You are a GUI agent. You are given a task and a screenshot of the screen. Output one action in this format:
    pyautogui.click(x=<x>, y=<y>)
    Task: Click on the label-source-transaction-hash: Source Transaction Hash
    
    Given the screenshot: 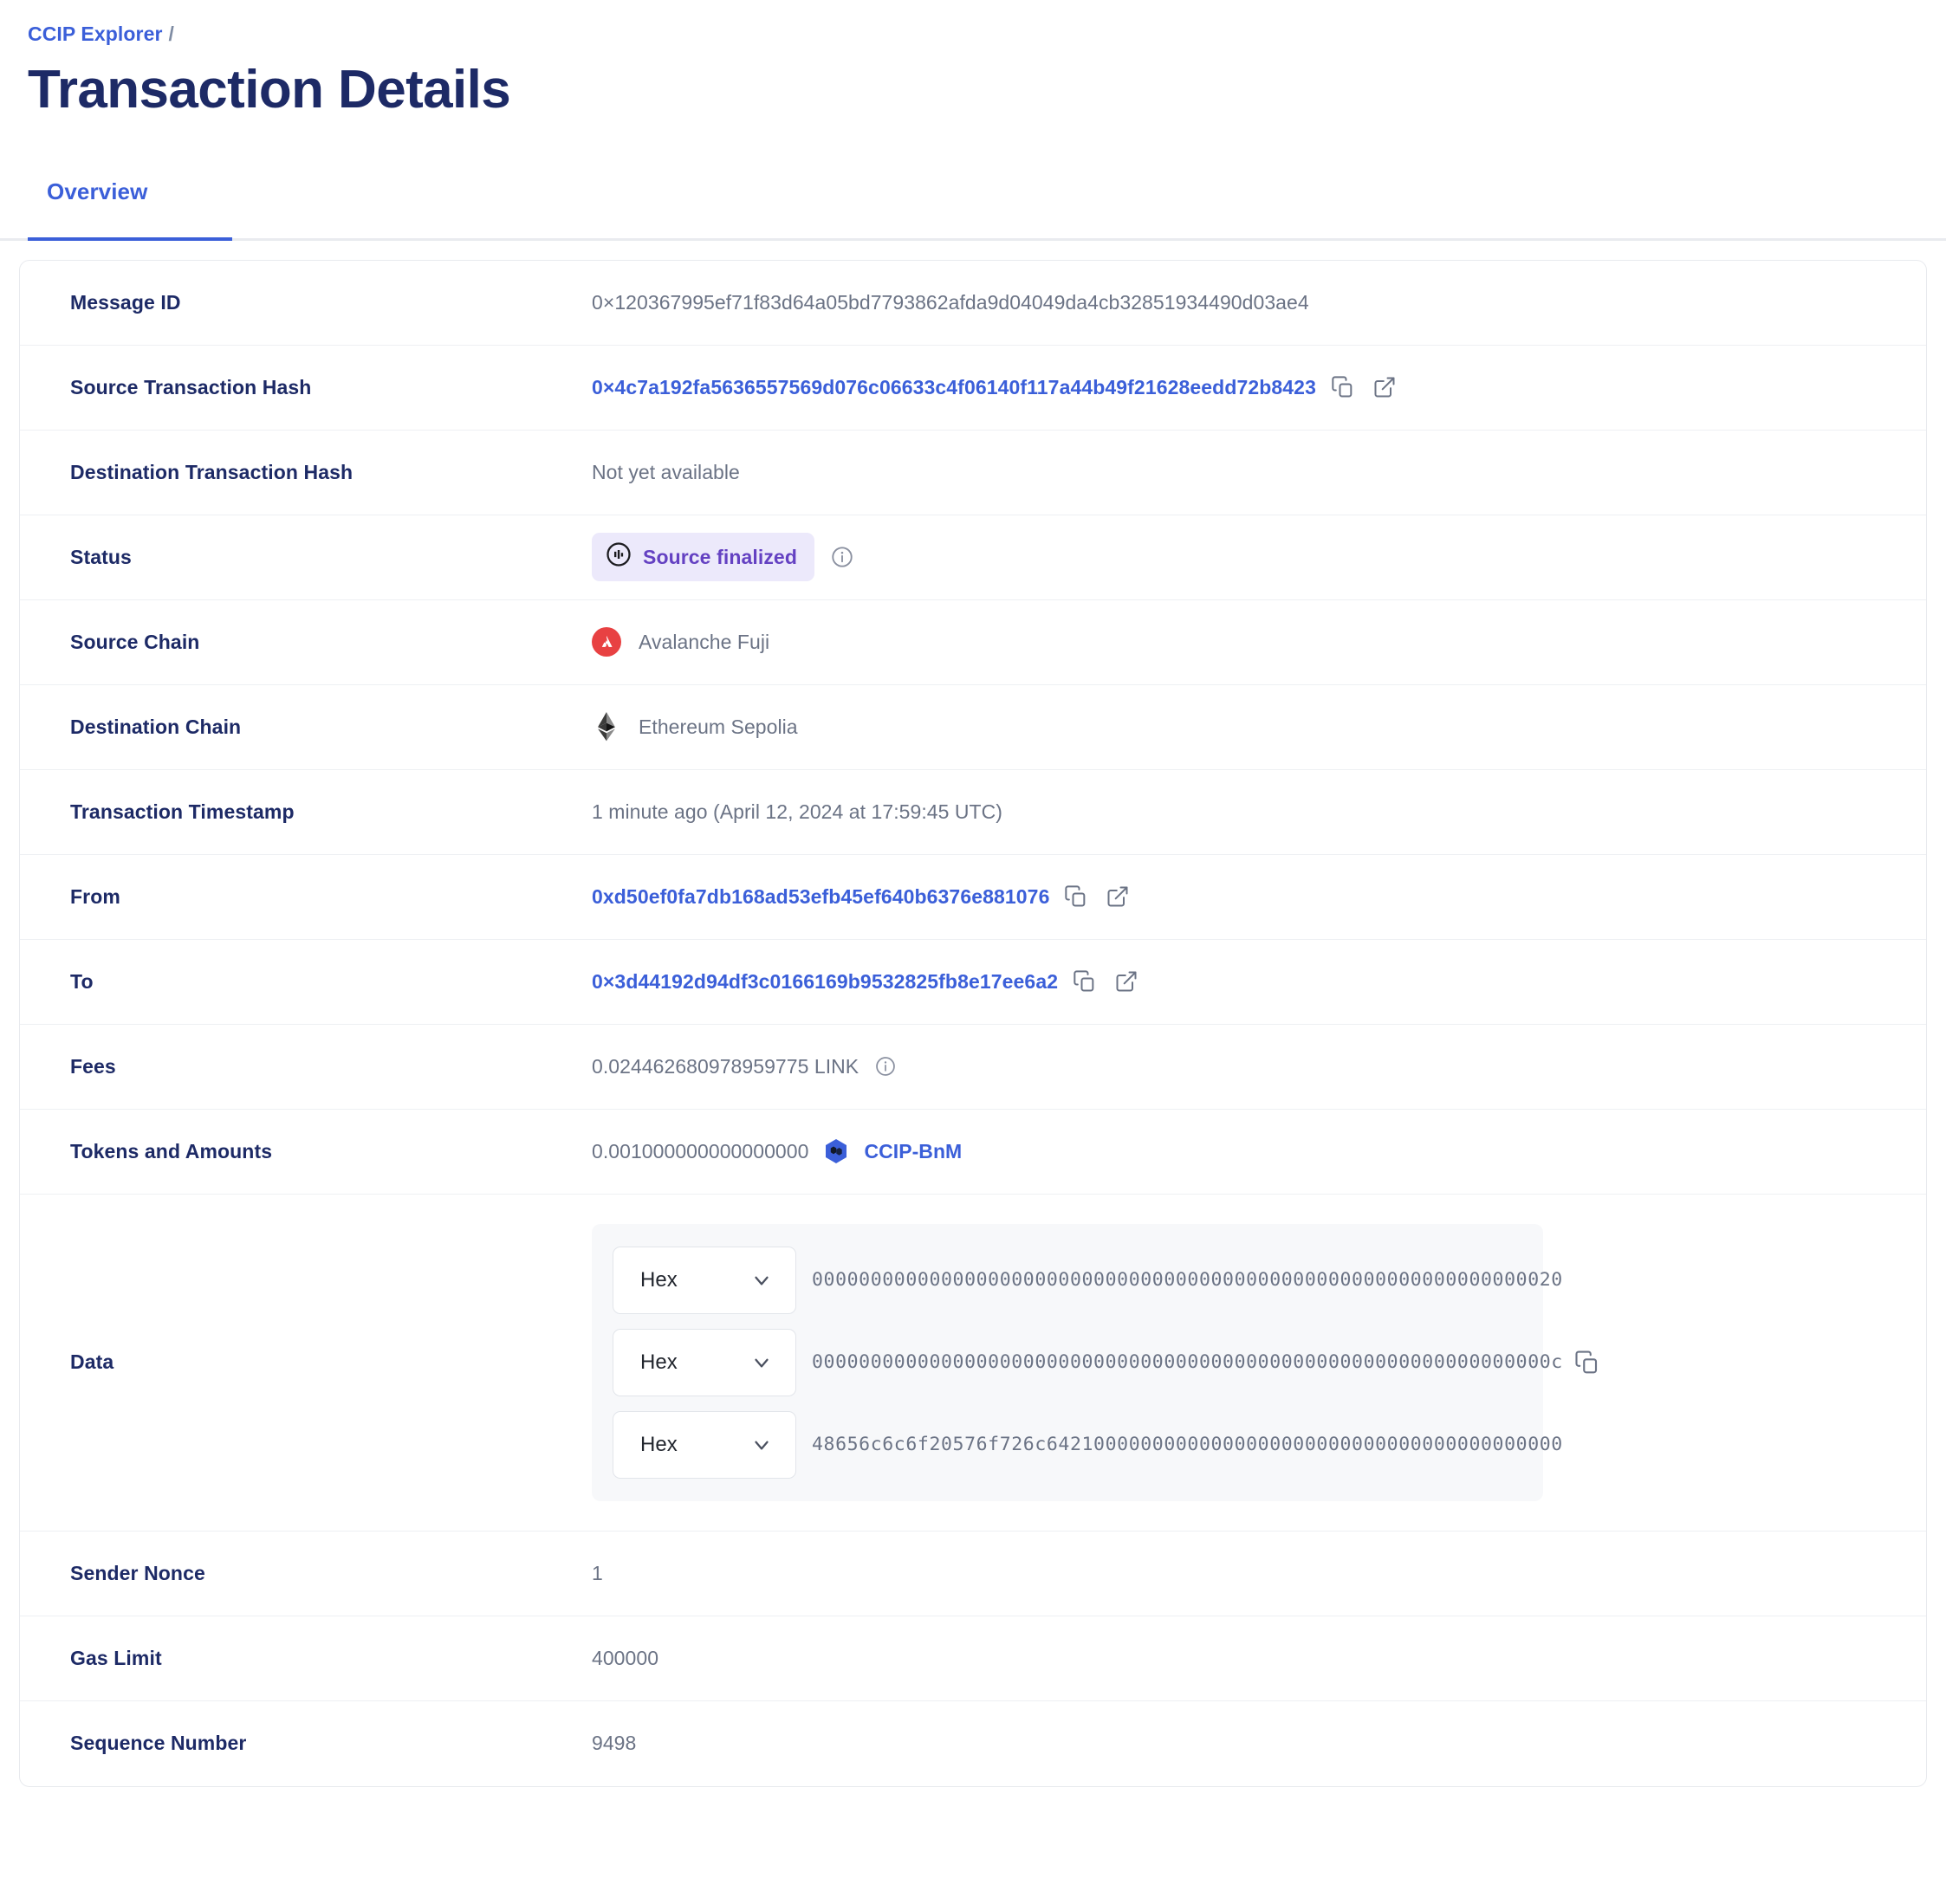 What is the action you would take?
    pyautogui.click(x=191, y=386)
    